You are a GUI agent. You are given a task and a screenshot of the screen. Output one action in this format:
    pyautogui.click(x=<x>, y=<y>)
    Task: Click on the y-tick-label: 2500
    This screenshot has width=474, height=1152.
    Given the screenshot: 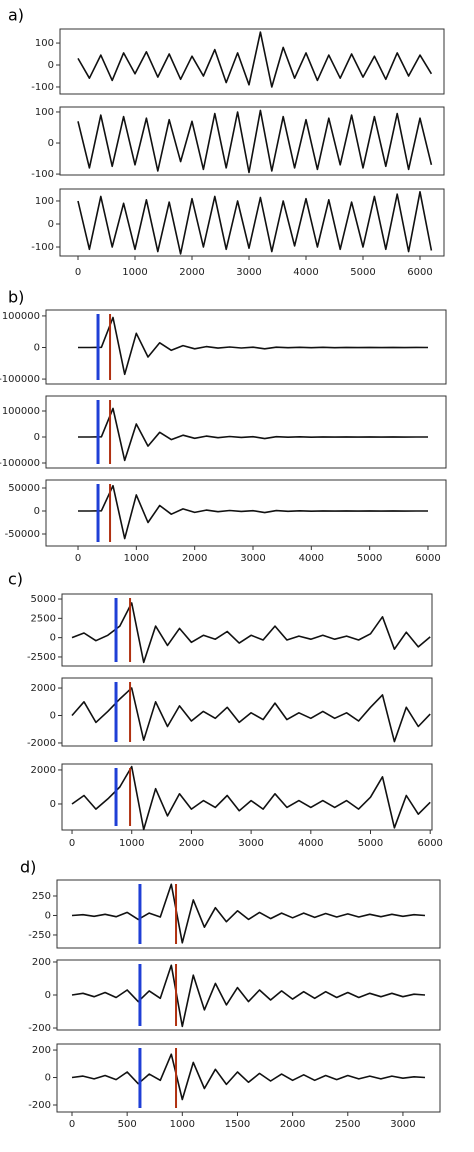 What is the action you would take?
    pyautogui.click(x=43, y=618)
    